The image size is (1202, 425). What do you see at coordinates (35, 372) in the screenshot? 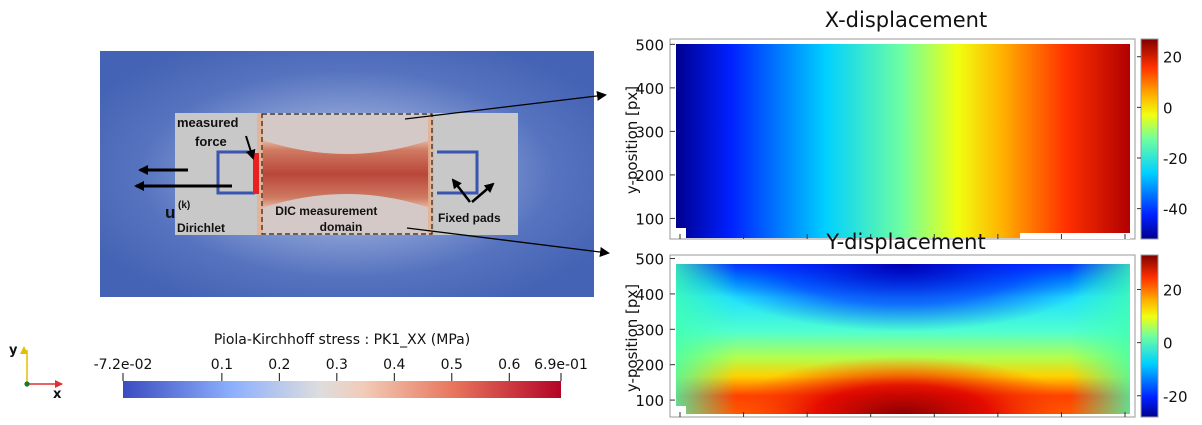
I see `axes-triad: y x` at bounding box center [35, 372].